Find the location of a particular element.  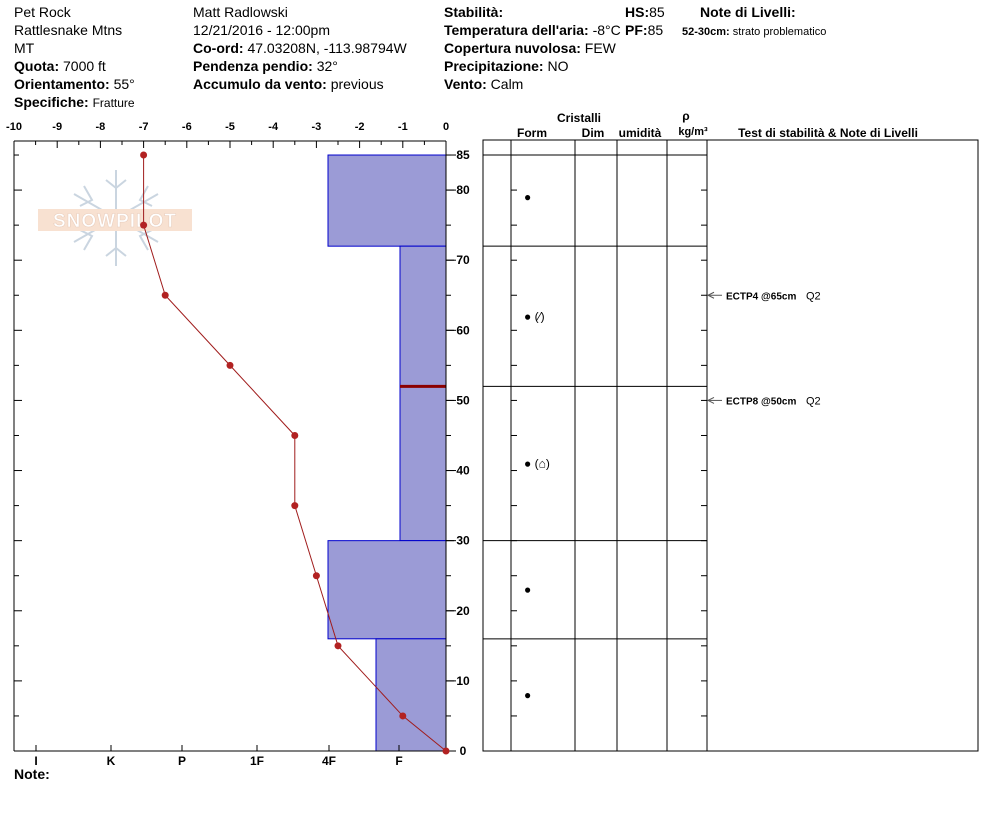

hardness-tick-label: I is located at coordinates (35, 761).